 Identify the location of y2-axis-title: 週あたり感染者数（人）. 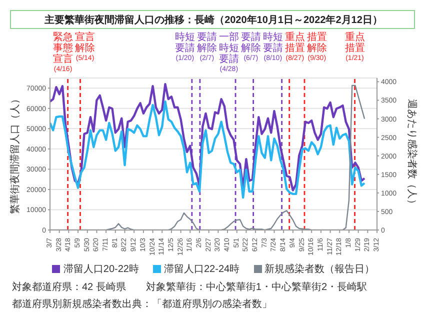
(411, 154).